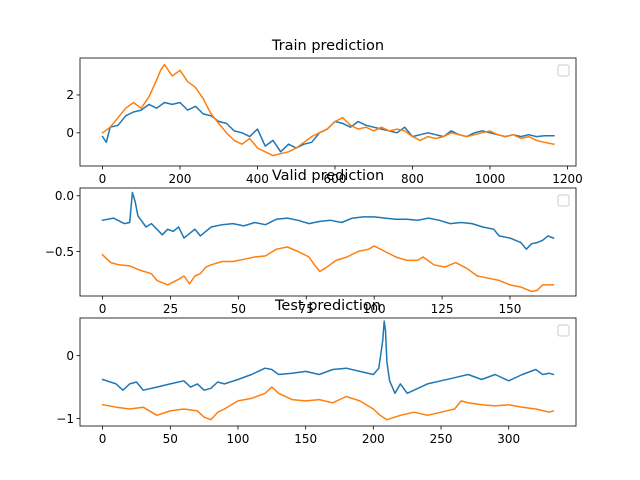 This screenshot has height=480, width=640. What do you see at coordinates (327, 306) in the screenshot?
I see `chart-title: Test prediction` at bounding box center [327, 306].